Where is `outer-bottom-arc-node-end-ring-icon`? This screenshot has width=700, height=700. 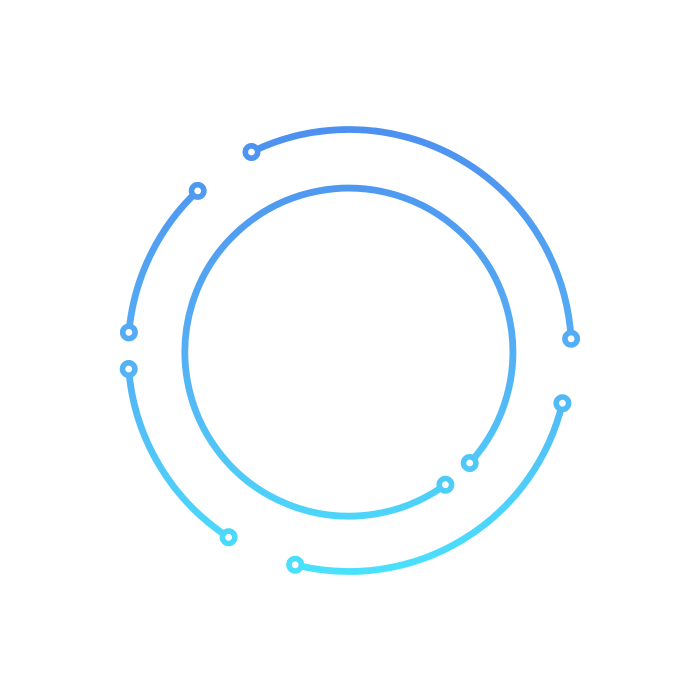 outer-bottom-arc-node-end-ring-icon is located at coordinates (295, 564).